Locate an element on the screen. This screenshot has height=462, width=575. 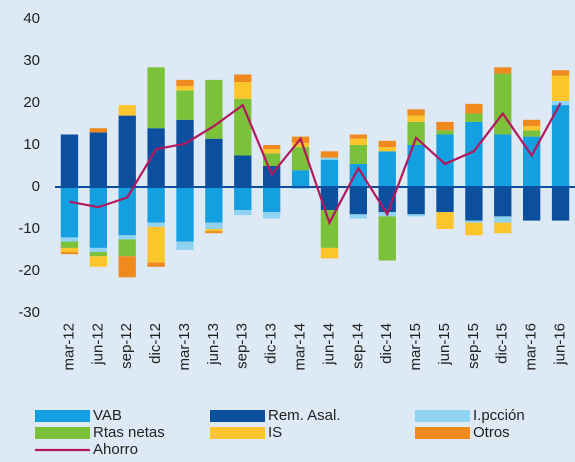
x-tick-label: sep-13 is located at coordinates (242, 346).